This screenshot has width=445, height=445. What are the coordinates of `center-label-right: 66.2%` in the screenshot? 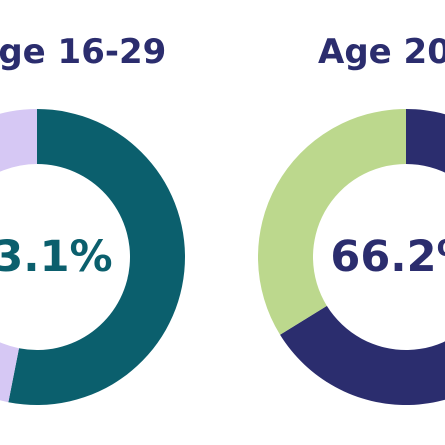 It's located at (387, 257).